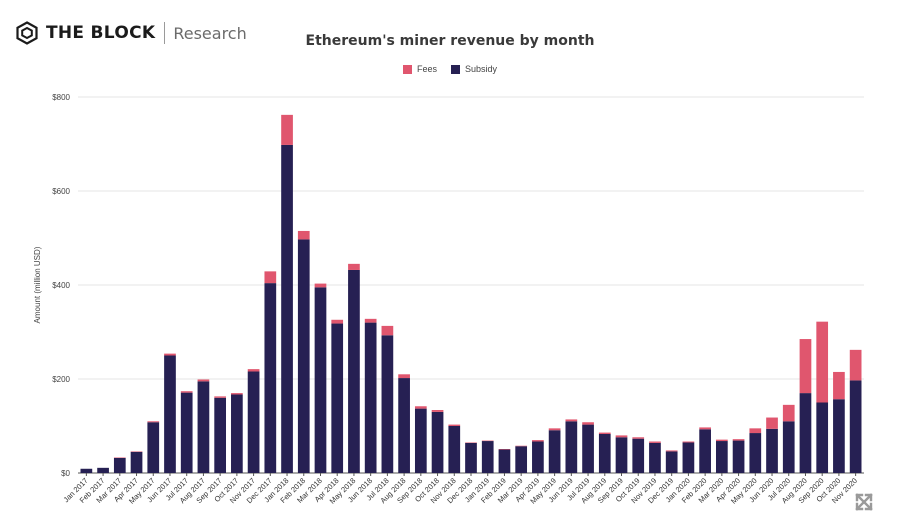 This screenshot has height=520, width=900. Describe the element at coordinates (450, 41) in the screenshot. I see `chart-title: Ethereum's miner revenue by month` at that location.